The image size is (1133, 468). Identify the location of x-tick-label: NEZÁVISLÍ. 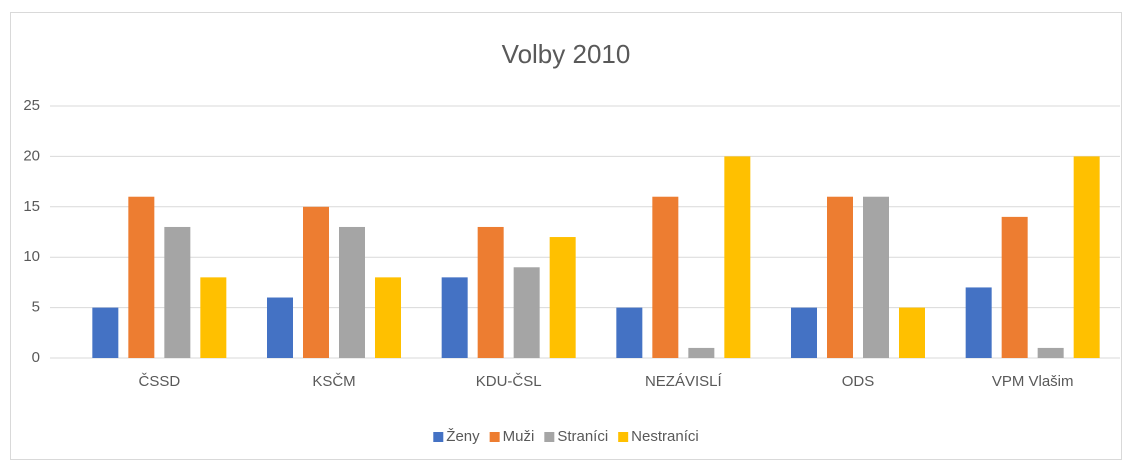
(684, 381).